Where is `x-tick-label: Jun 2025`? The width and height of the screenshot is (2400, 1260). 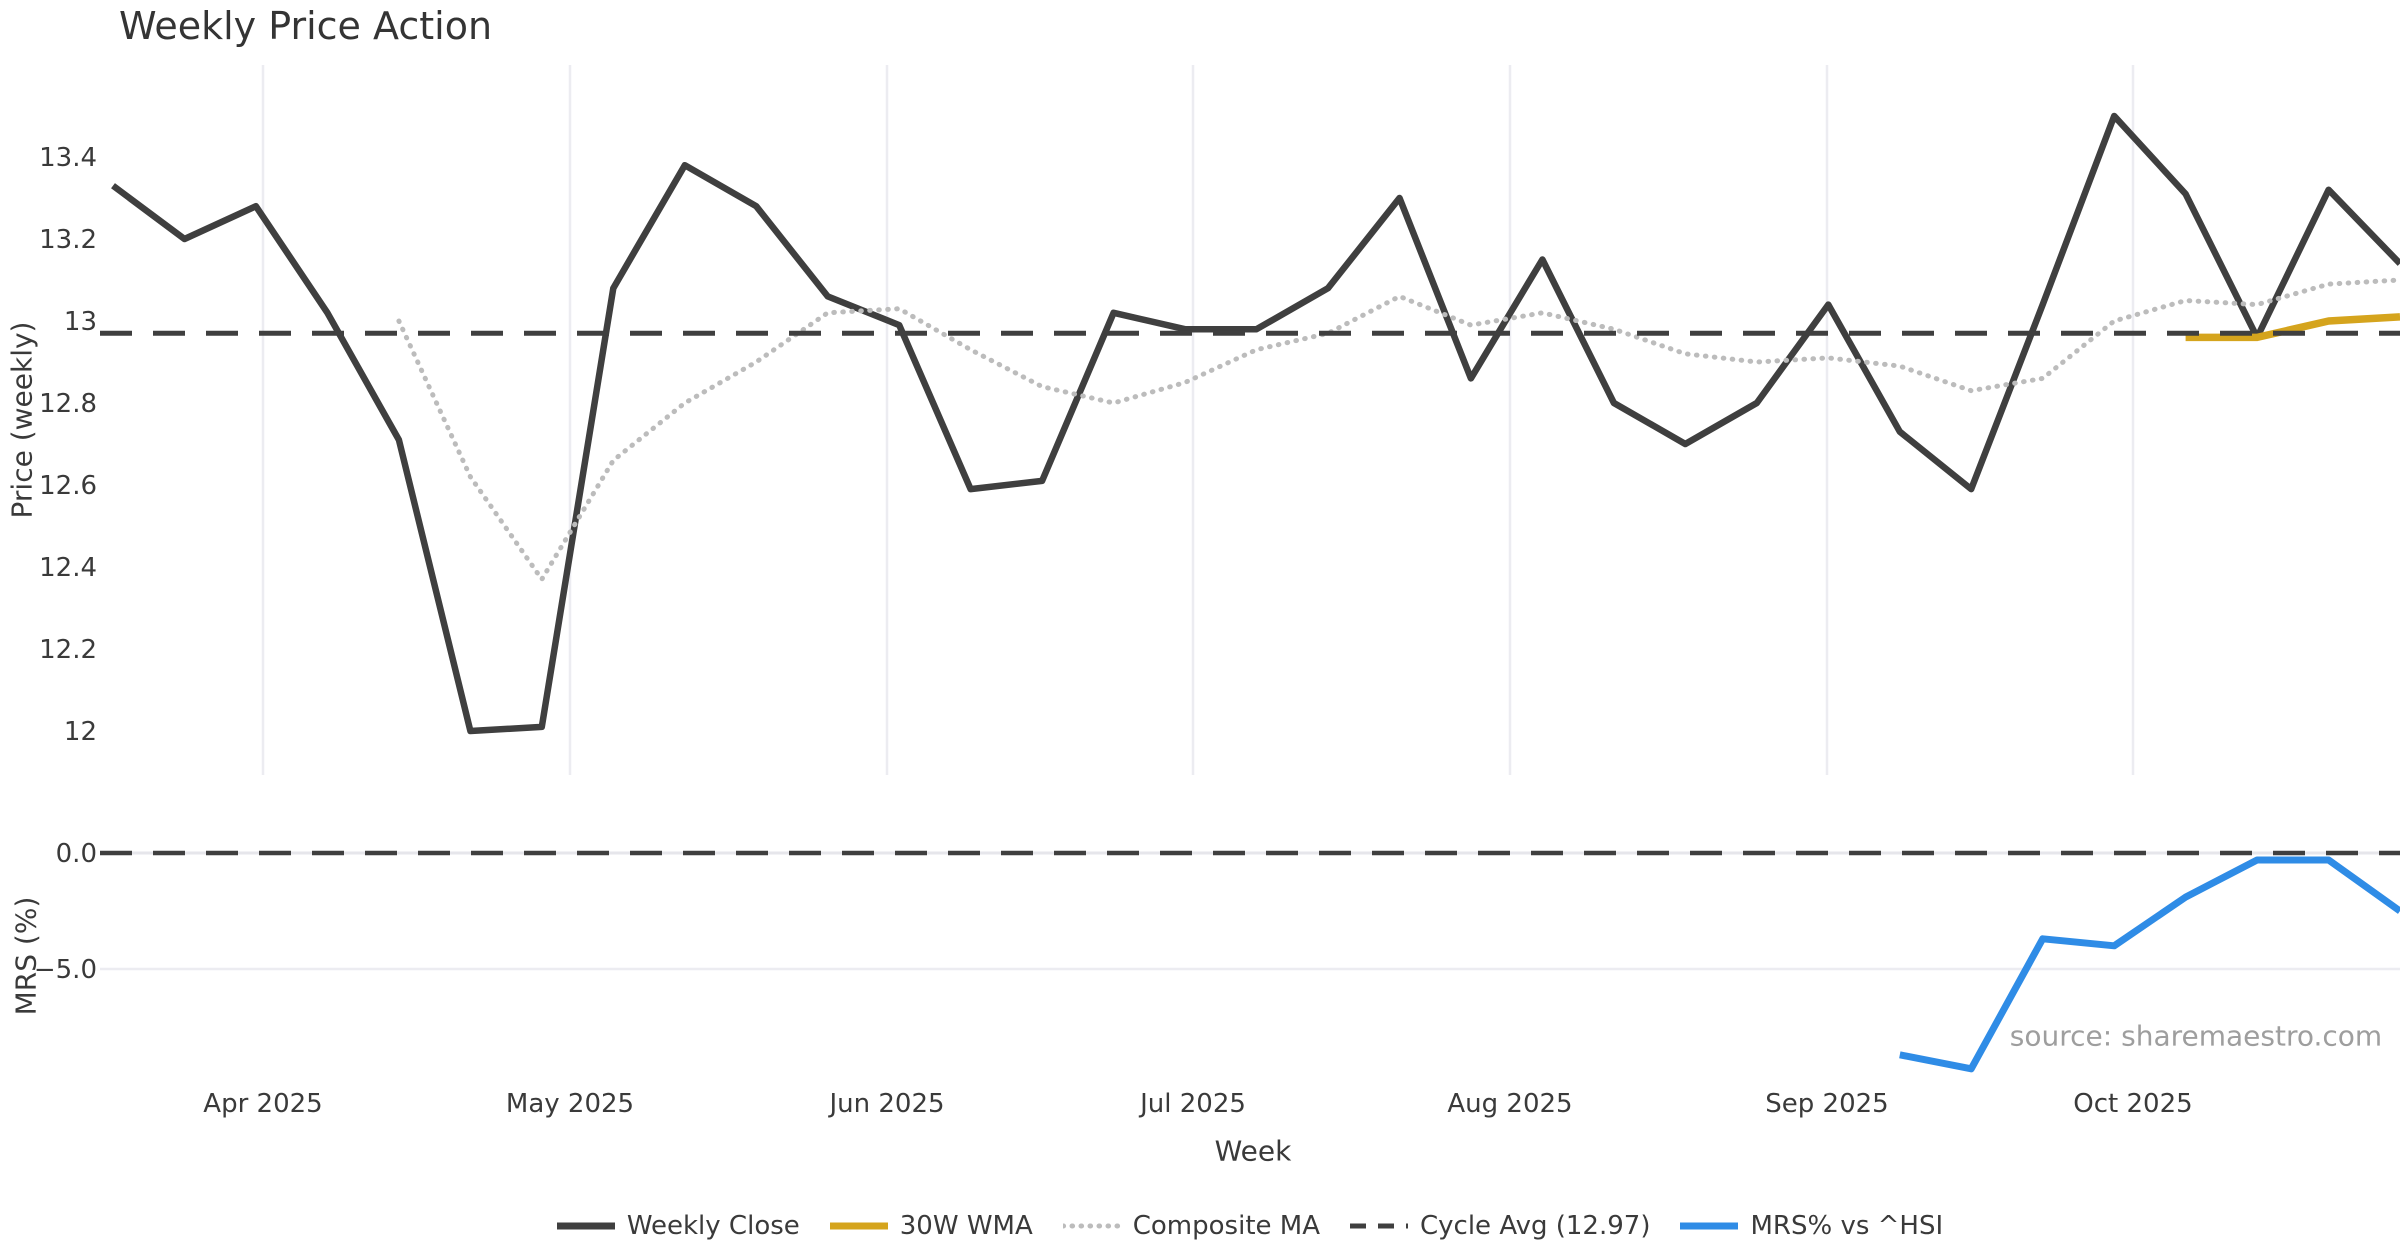 x-tick-label: Jun 2025 is located at coordinates (885, 1104).